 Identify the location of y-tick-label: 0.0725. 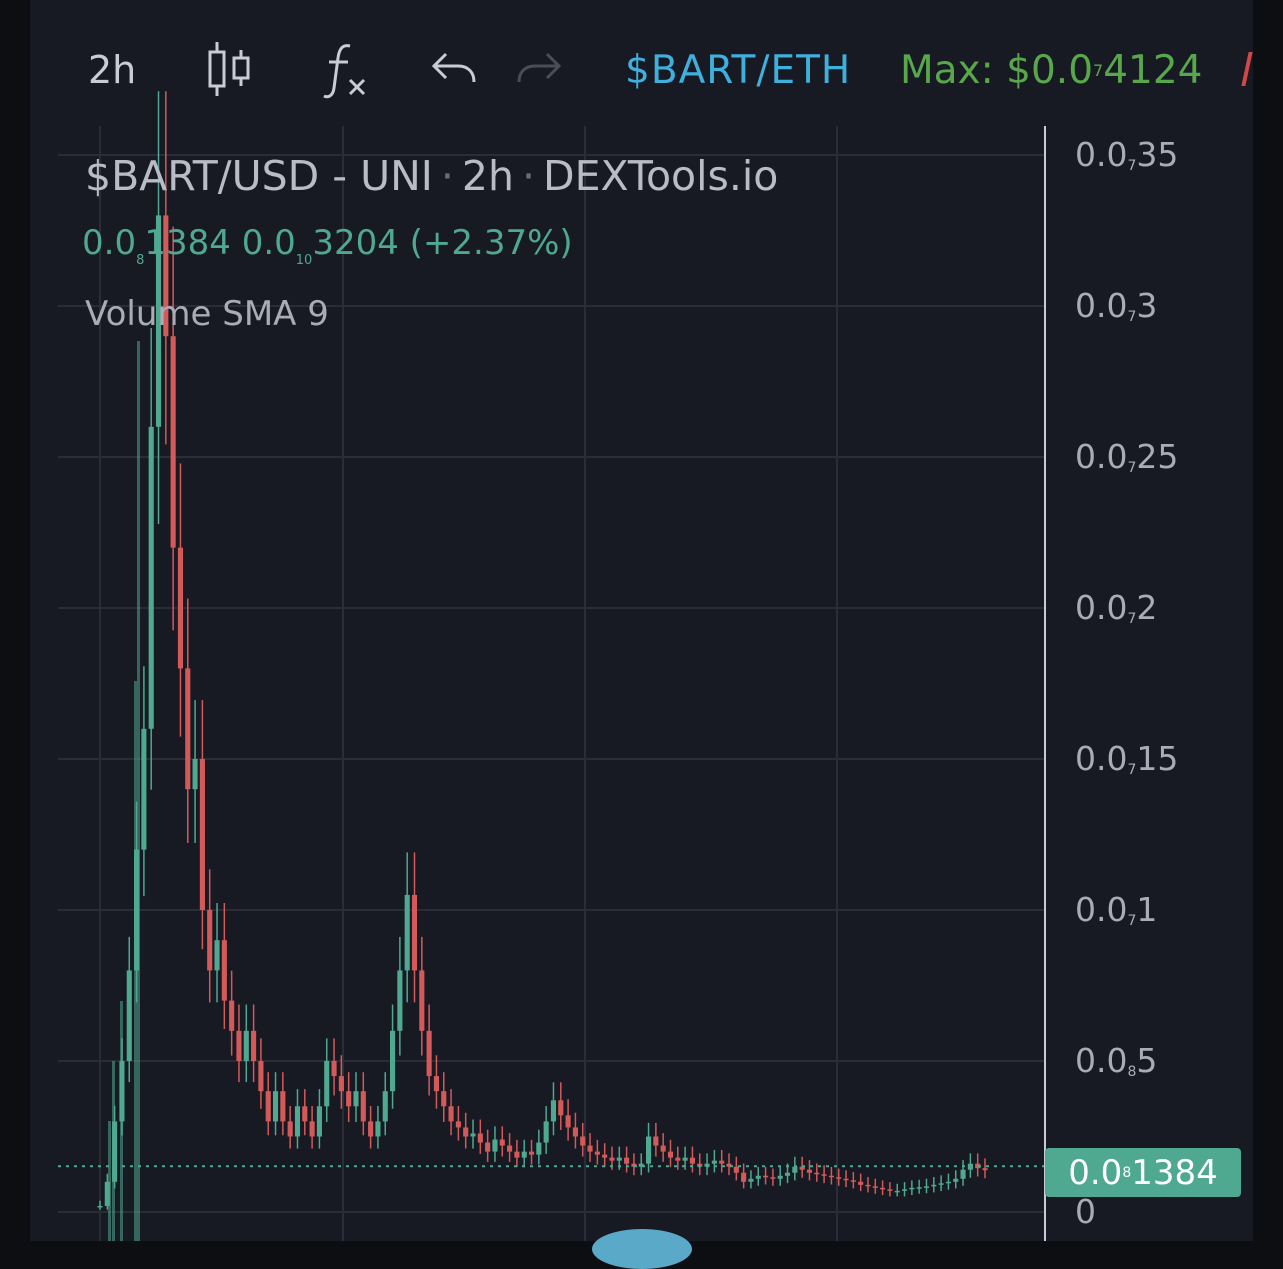
(1127, 456).